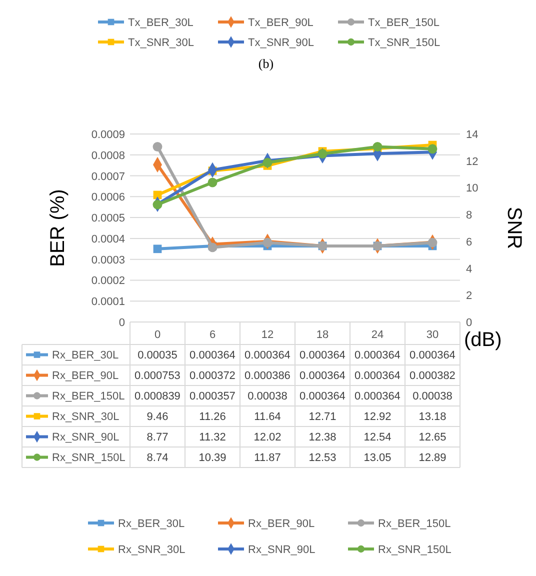 The image size is (536, 576). I want to click on x-tick-label: 30, so click(432, 335).